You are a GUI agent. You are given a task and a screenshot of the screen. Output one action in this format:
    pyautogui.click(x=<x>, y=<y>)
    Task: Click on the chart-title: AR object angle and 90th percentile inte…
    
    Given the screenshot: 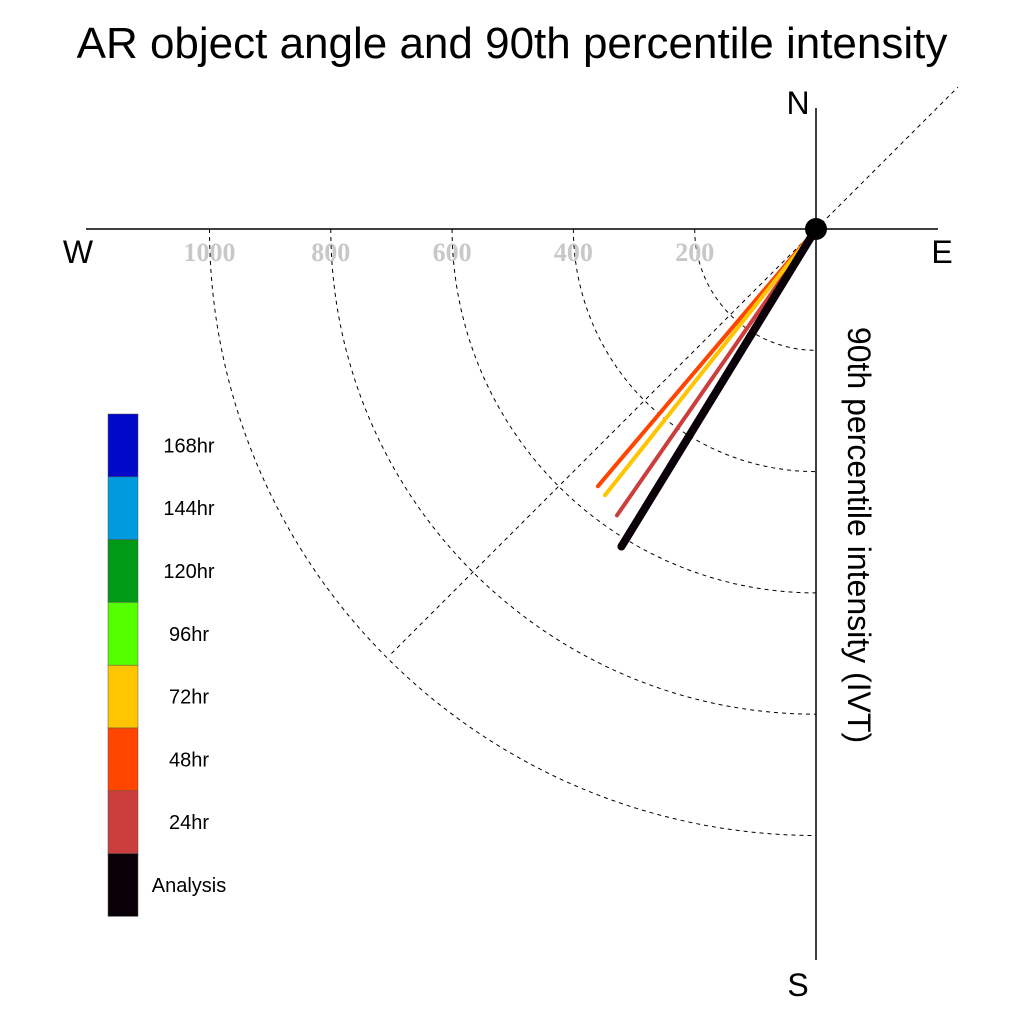 What is the action you would take?
    pyautogui.click(x=512, y=43)
    